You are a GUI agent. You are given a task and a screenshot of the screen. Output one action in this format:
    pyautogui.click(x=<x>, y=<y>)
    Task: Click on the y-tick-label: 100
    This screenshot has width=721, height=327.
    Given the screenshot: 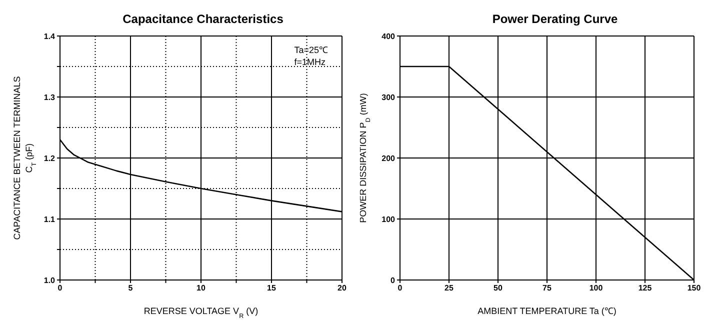 What is the action you would take?
    pyautogui.click(x=389, y=219)
    